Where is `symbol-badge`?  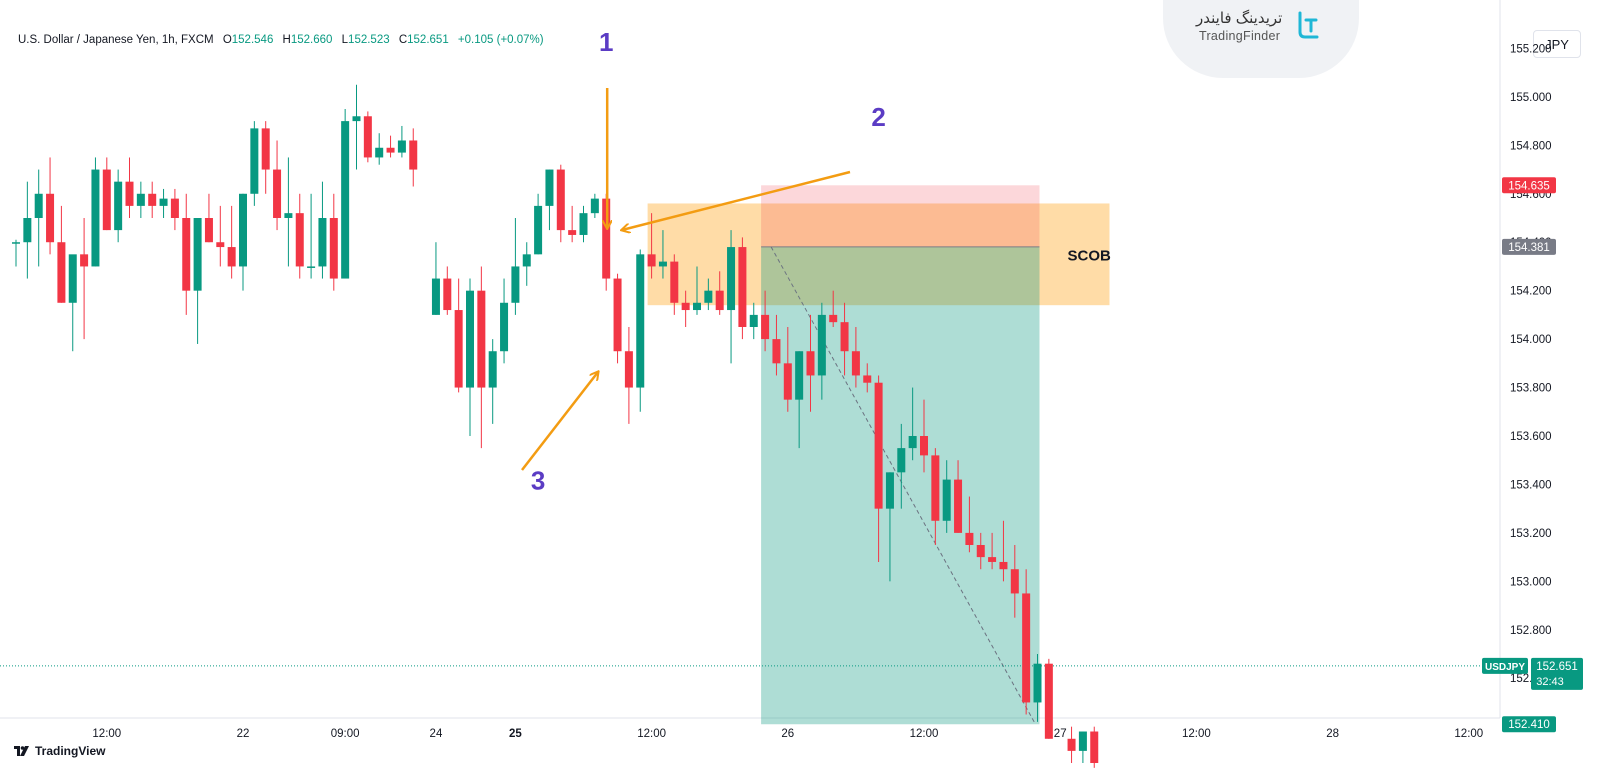
symbol-badge is located at coordinates (1505, 665).